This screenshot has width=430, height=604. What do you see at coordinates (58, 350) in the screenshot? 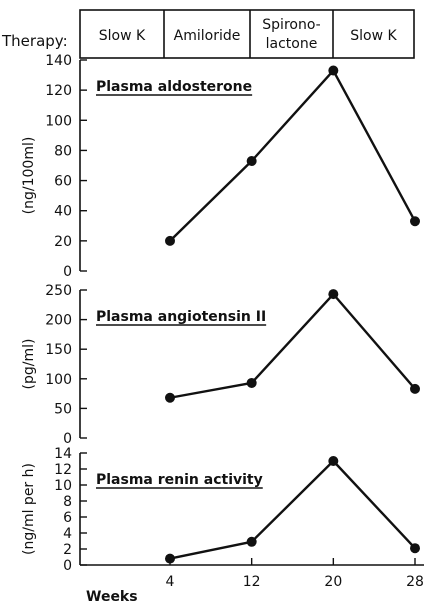
I see `y-tick-label: 150` at bounding box center [58, 350].